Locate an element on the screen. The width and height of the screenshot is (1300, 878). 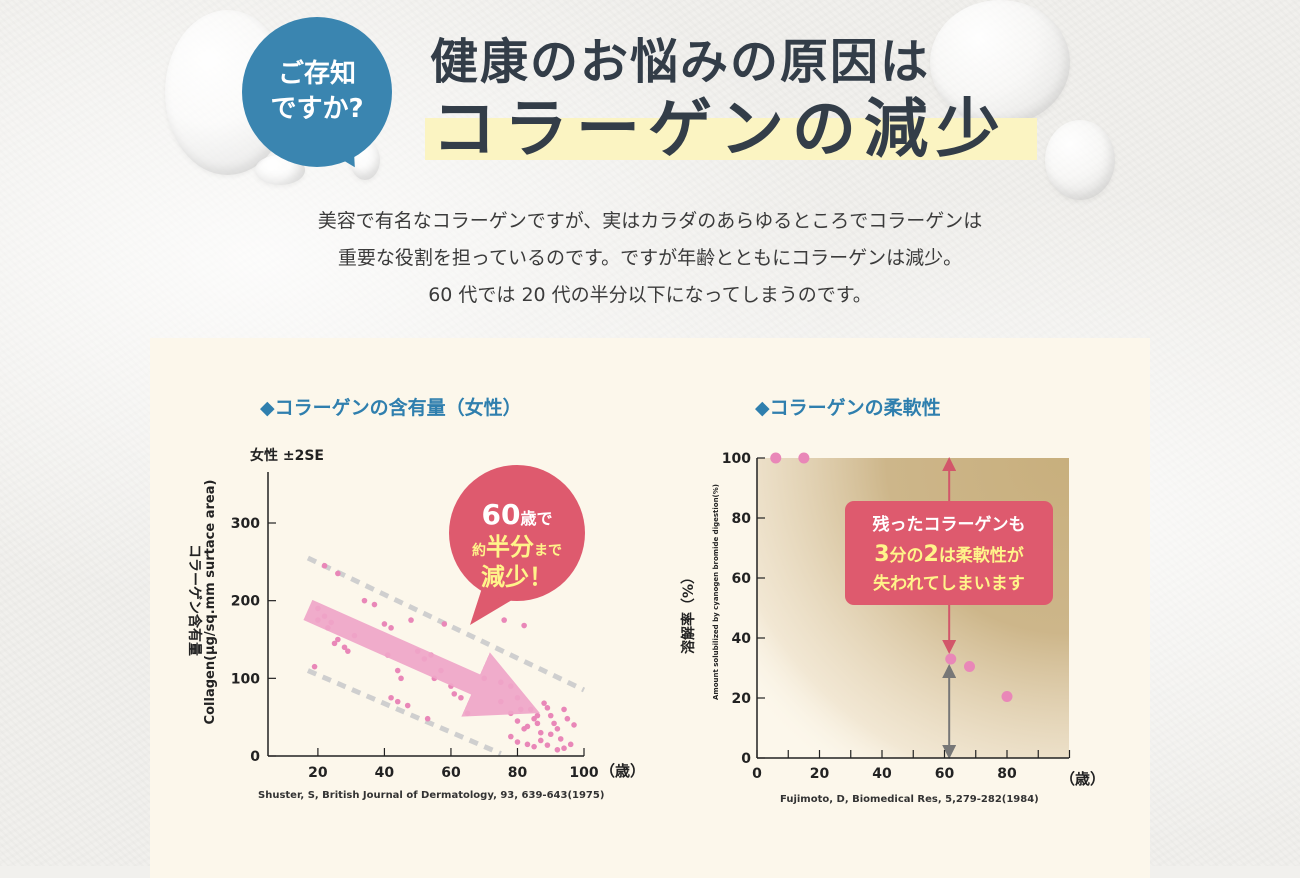
did-you-know-badge: ご存知 ですか? is located at coordinates (317, 92).